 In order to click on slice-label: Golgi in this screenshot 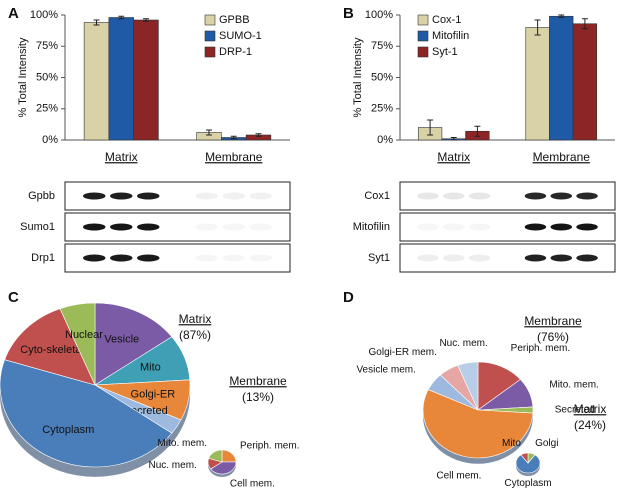, I will do `click(546, 443)`.